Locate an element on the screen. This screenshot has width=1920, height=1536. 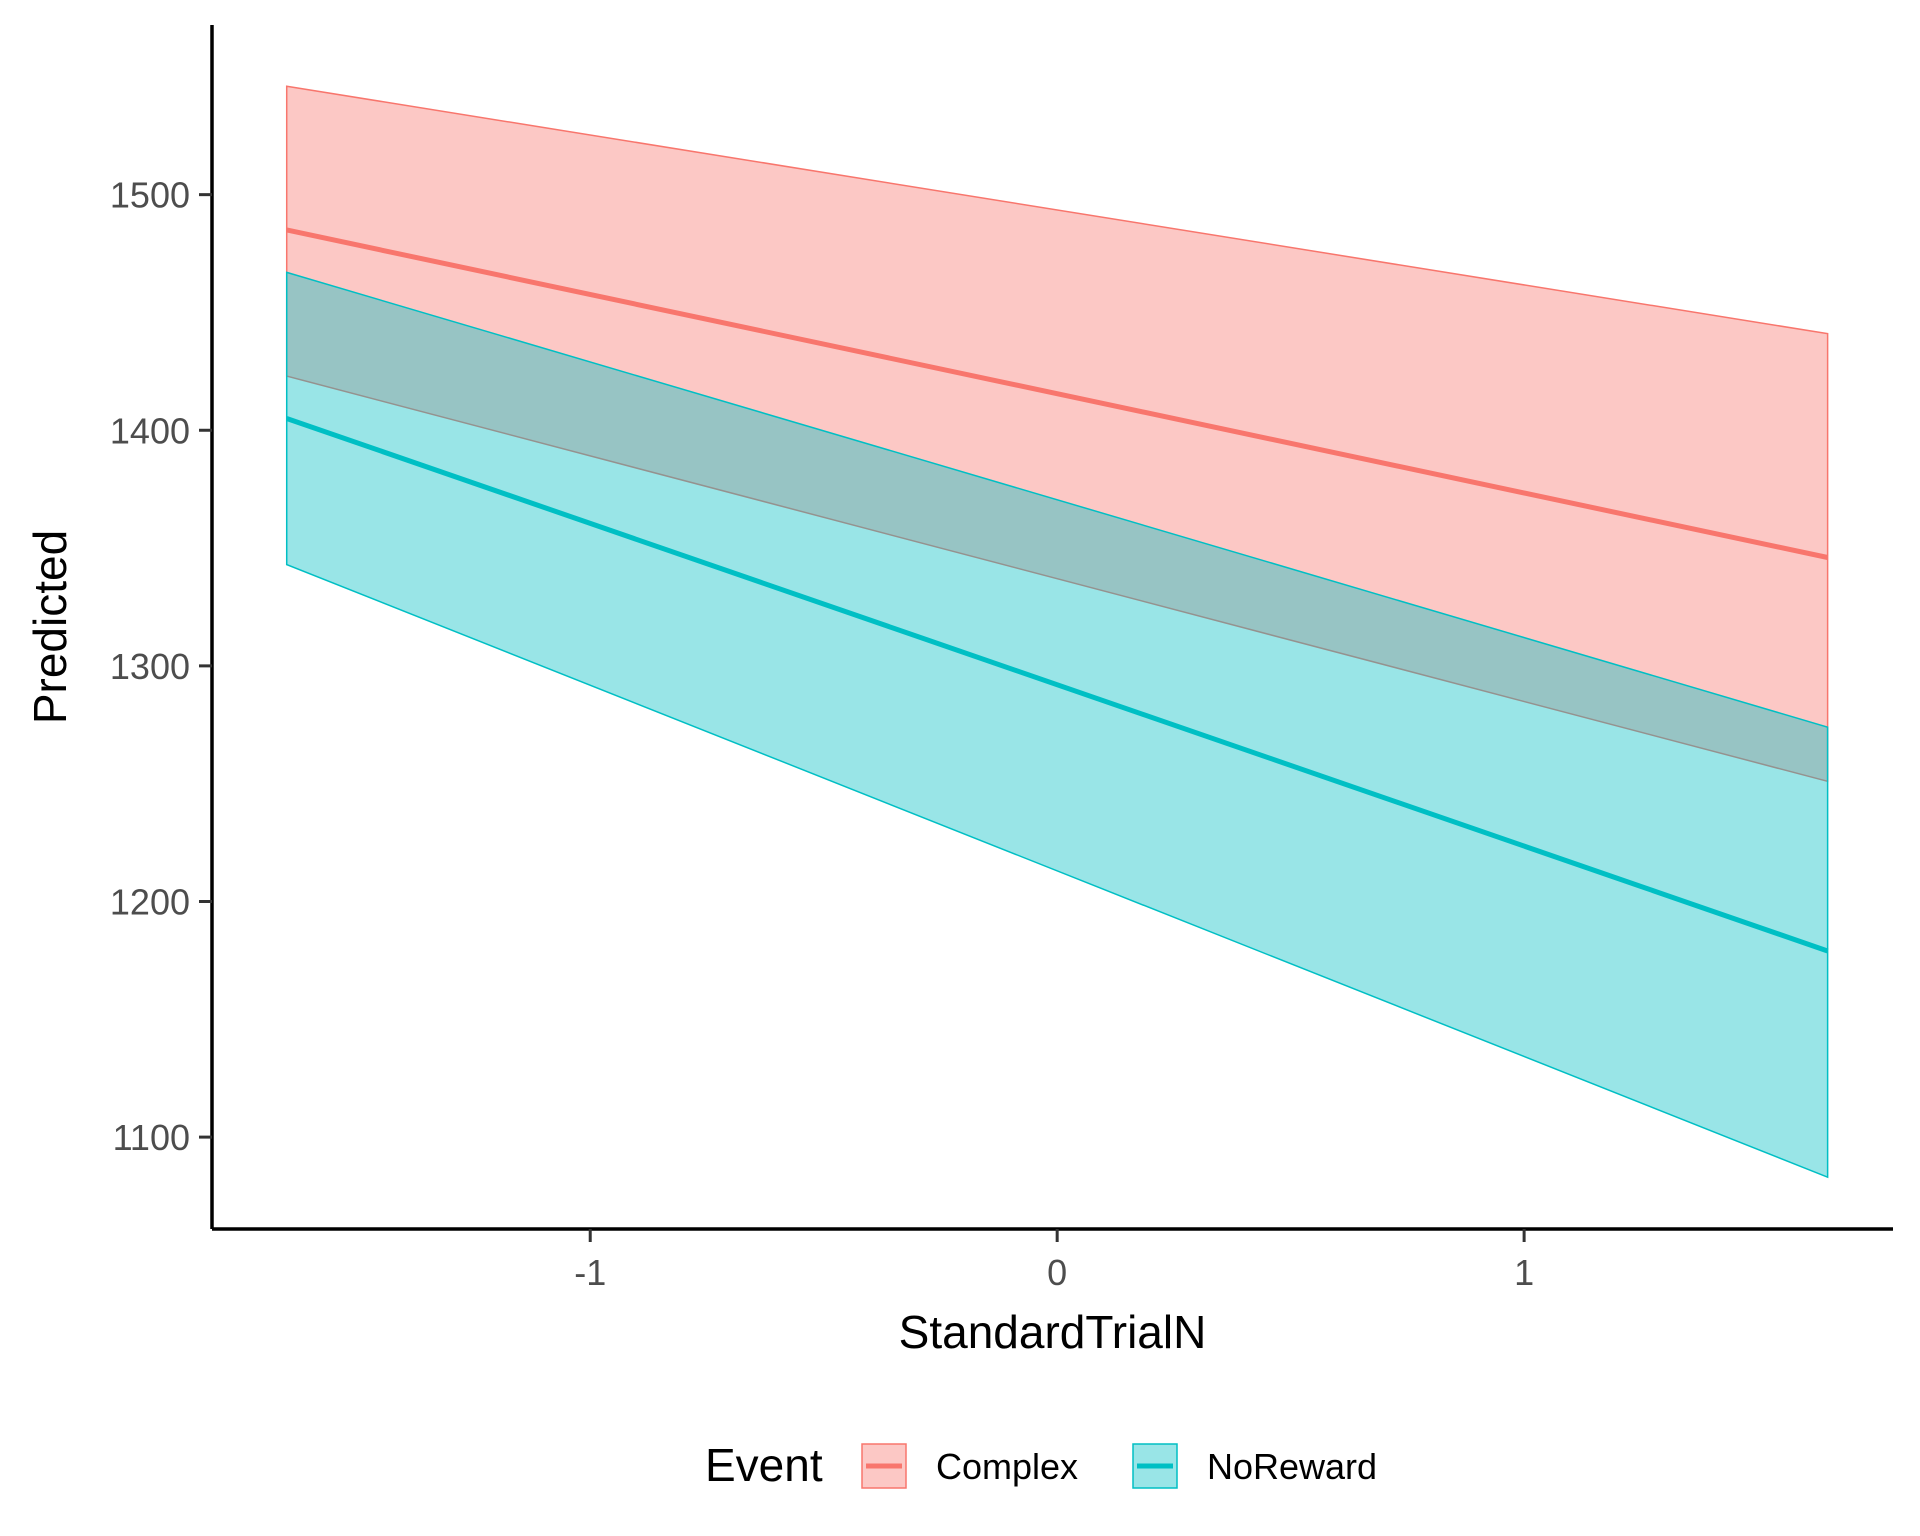
x-tick-label: 1 is located at coordinates (1524, 1272).